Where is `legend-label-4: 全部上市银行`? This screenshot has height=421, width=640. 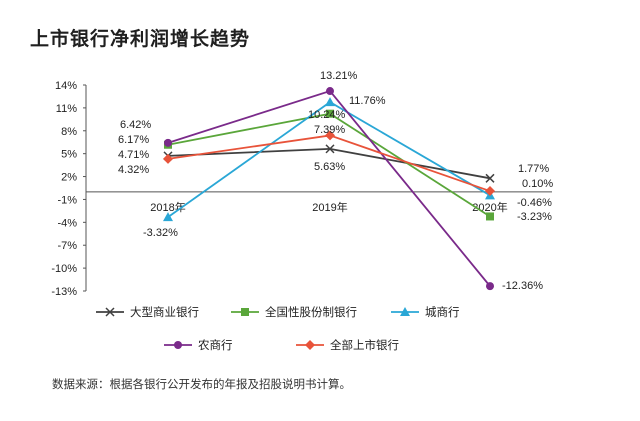
legend-label-4: 全部上市银行 is located at coordinates (364, 345).